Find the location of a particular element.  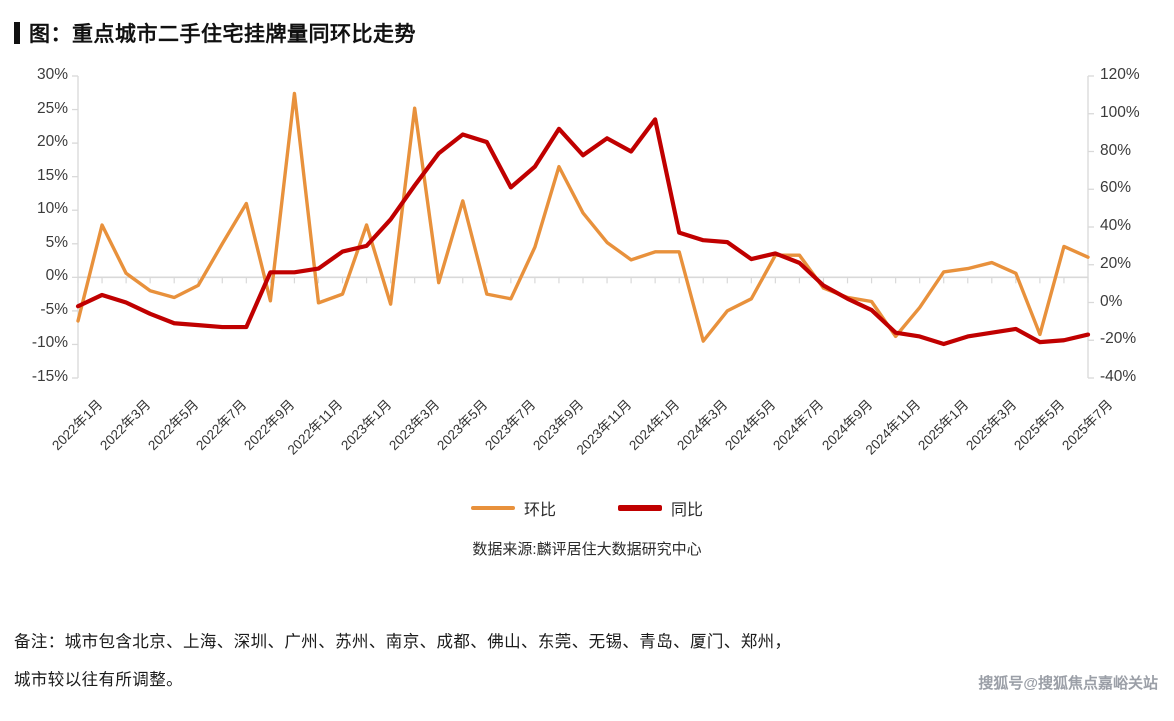

y-axis-left-tick: -5% is located at coordinates (54, 309).